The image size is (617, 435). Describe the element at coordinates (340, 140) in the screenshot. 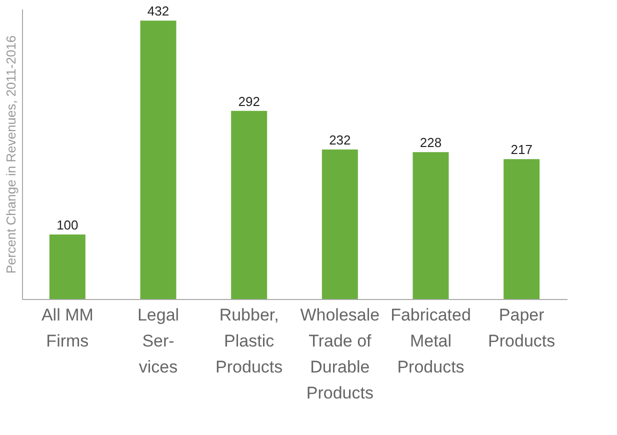

I see `data-label: 232` at that location.